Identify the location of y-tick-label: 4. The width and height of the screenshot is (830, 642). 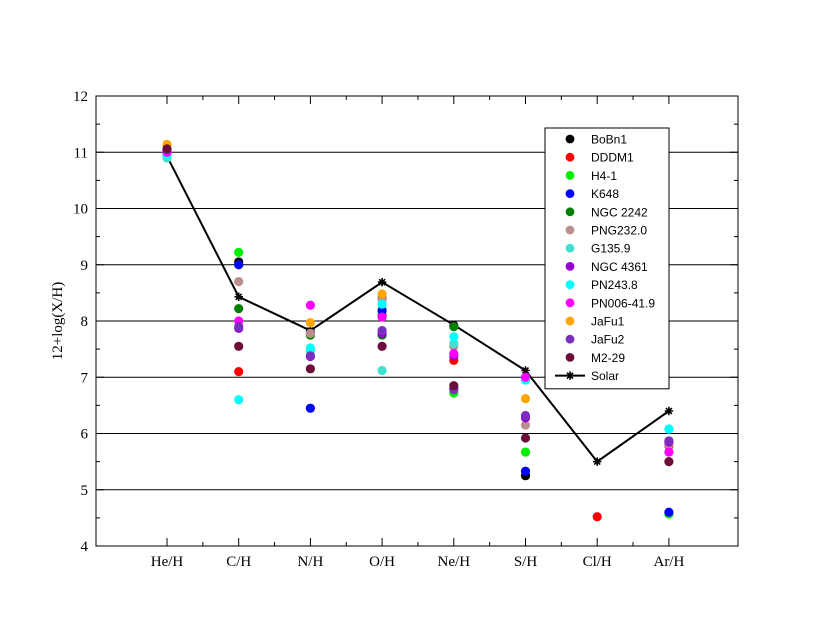
(85, 547).